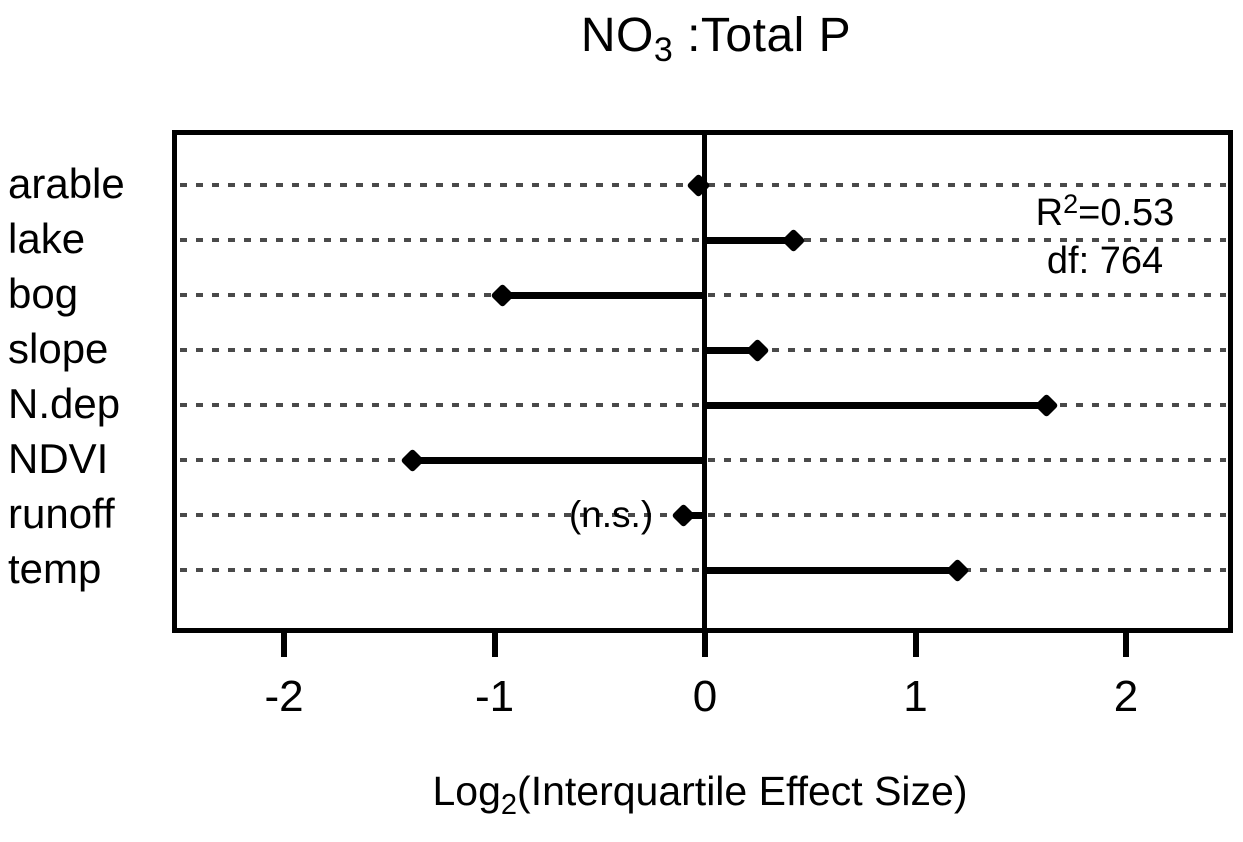  I want to click on x-tick--1, so click(494, 645).